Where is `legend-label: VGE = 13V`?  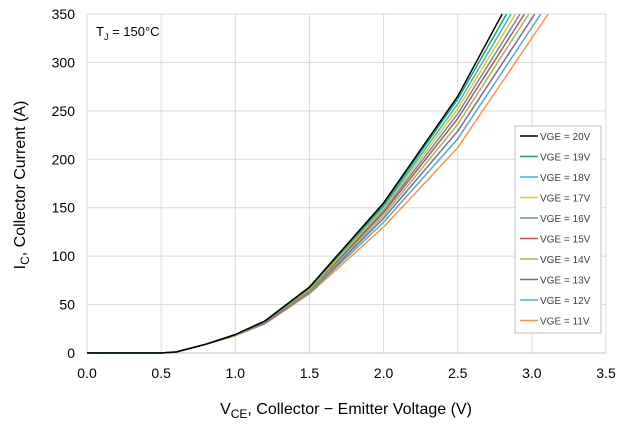
legend-label: VGE = 13V is located at coordinates (565, 281).